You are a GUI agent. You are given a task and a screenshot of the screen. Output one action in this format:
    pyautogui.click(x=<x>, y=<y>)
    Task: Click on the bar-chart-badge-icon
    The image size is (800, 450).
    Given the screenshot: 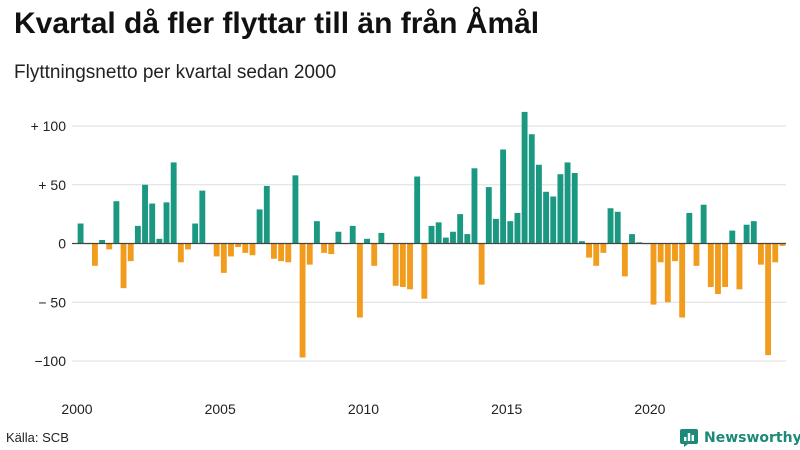 What is the action you would take?
    pyautogui.click(x=689, y=438)
    